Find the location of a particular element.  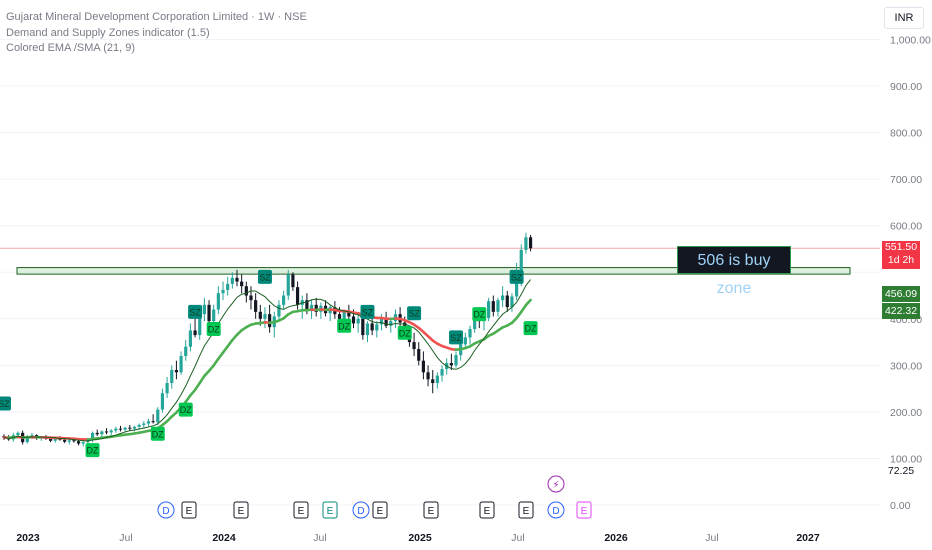

dividend-icon-shape is located at coordinates (556, 510).